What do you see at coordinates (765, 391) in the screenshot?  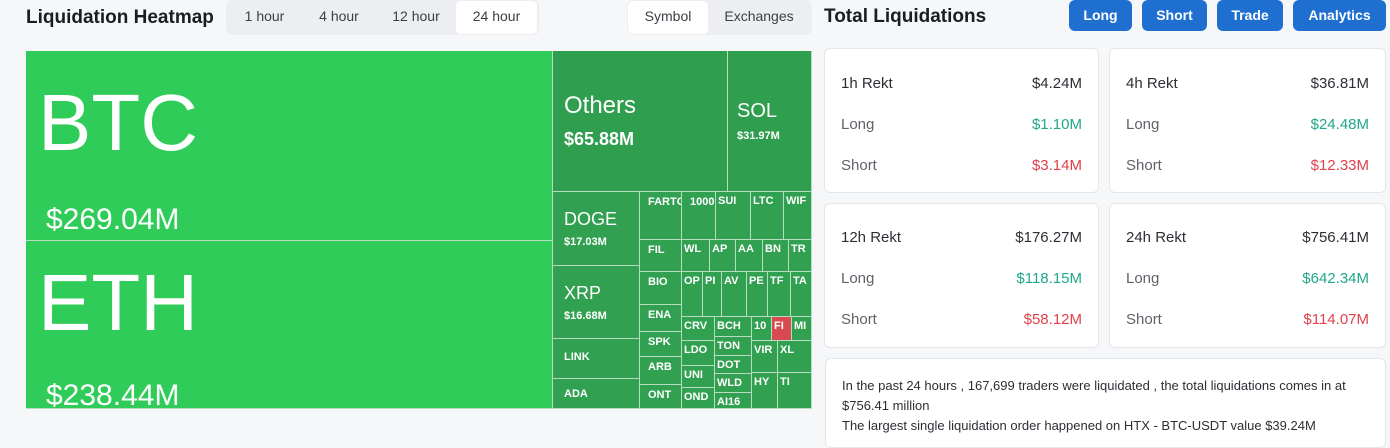 I see `tile-hy: HY` at bounding box center [765, 391].